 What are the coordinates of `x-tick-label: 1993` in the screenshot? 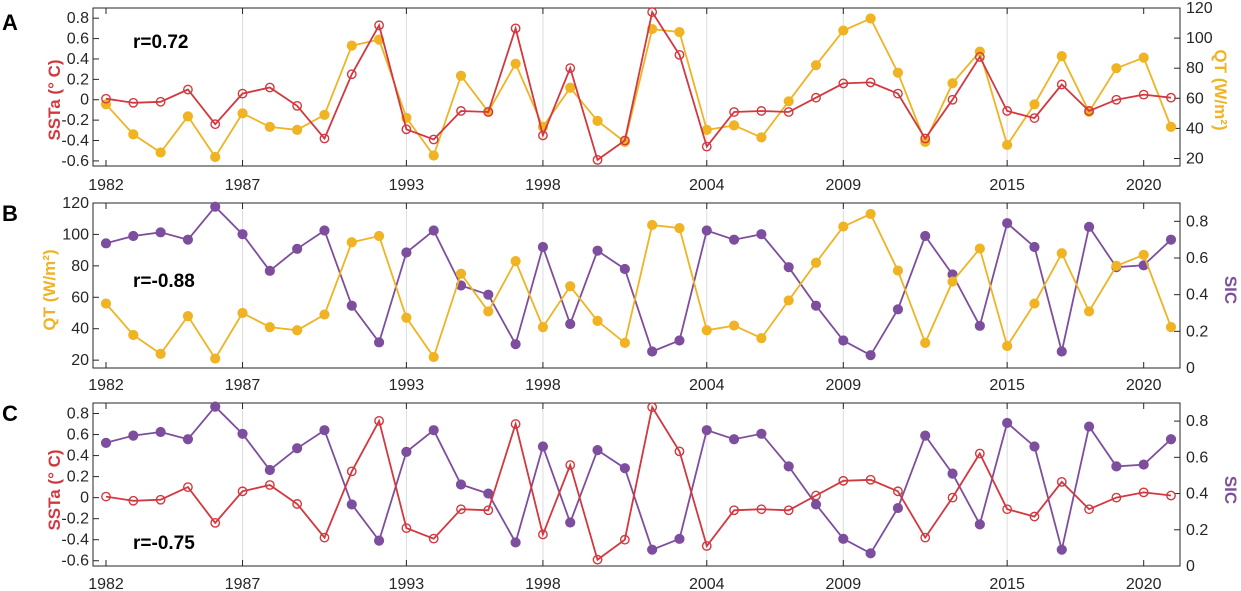 It's located at (407, 385).